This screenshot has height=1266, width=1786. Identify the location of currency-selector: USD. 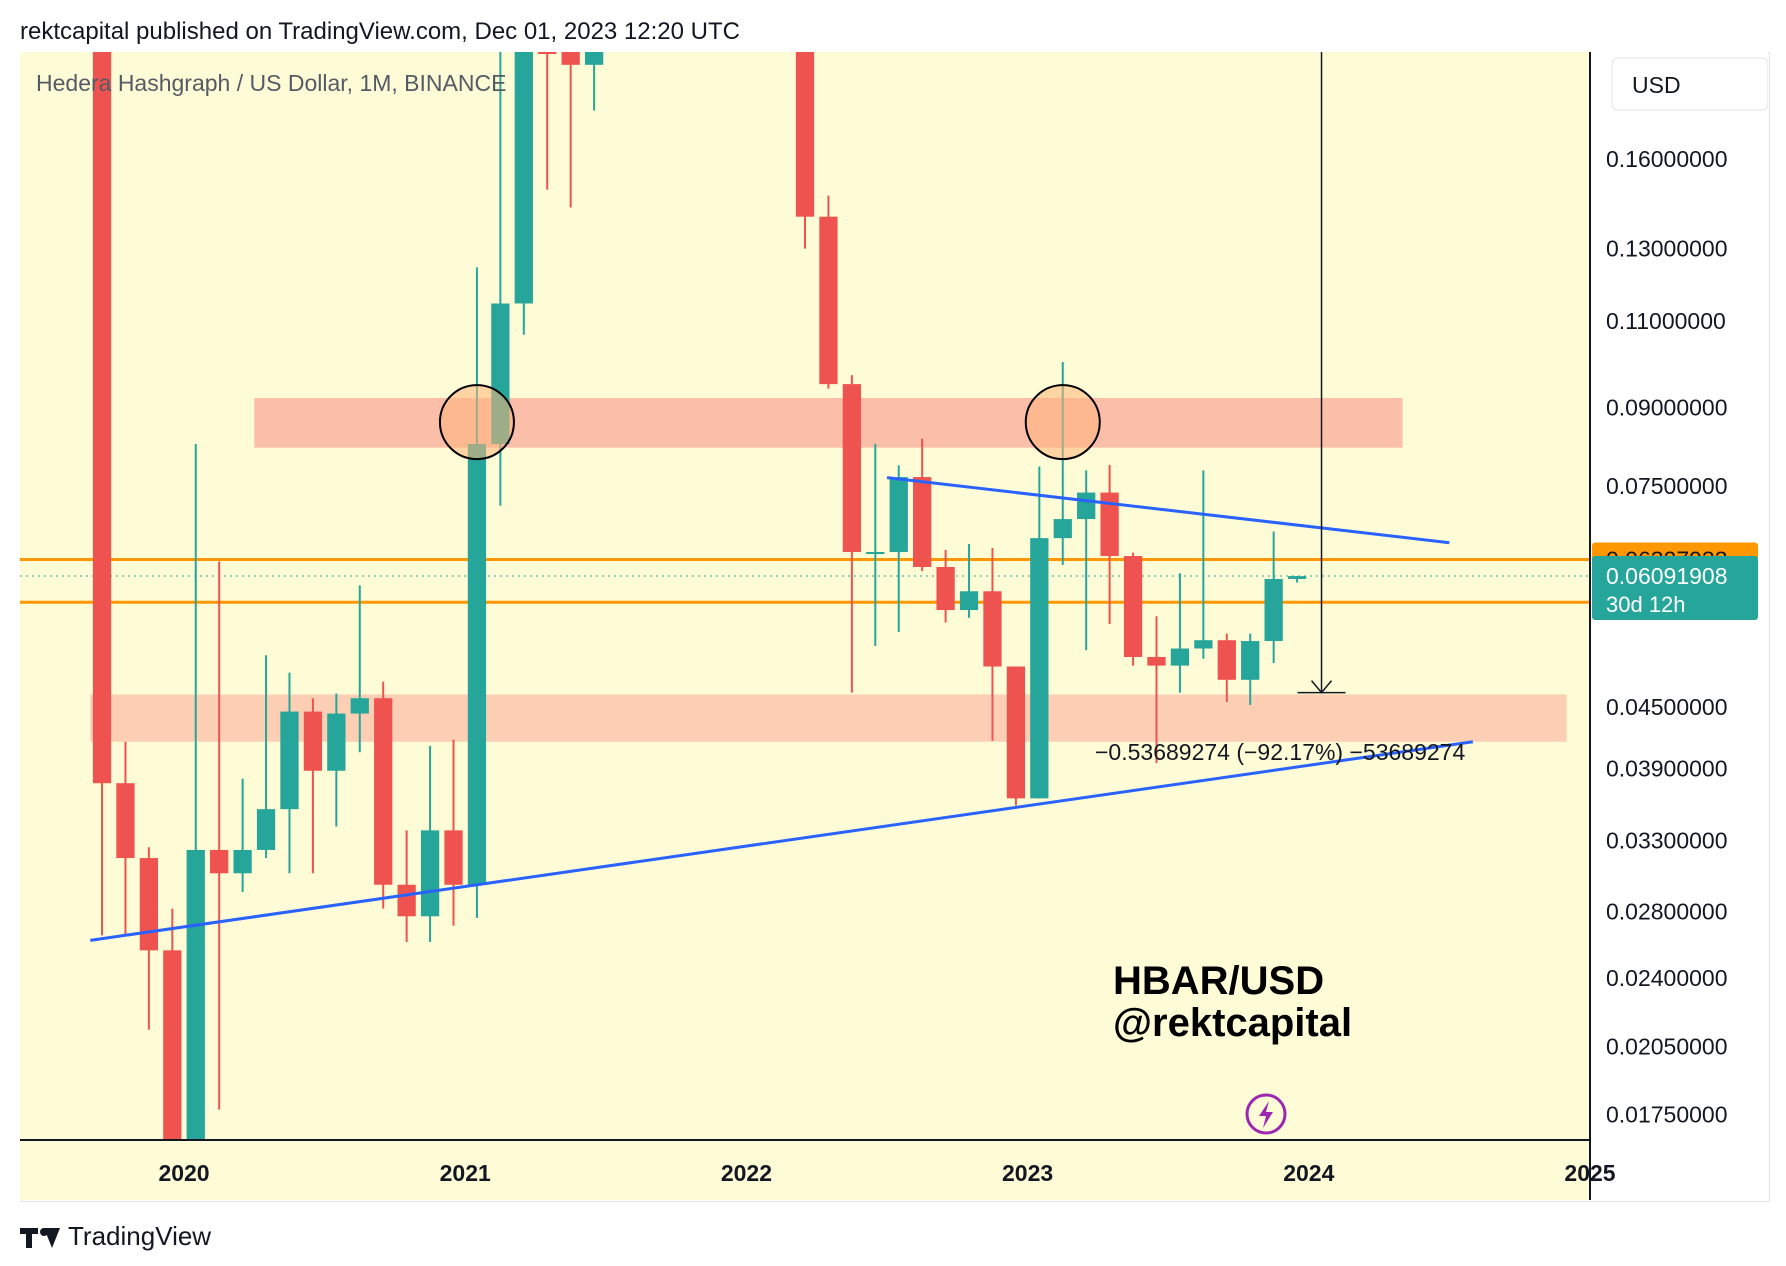
(1689, 84).